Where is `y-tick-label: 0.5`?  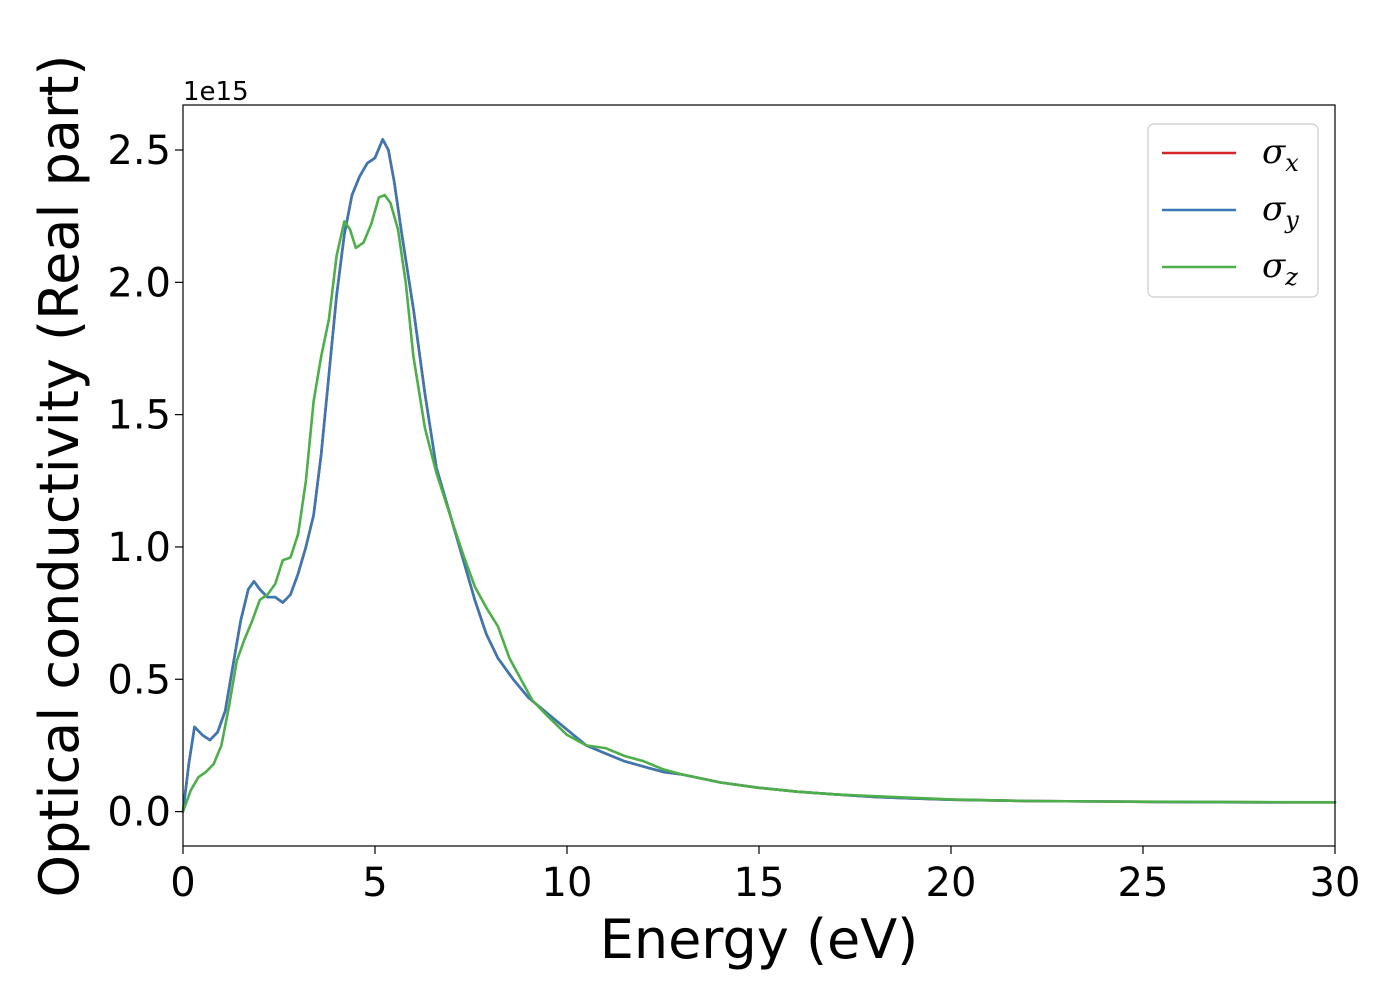 y-tick-label: 0.5 is located at coordinates (139, 680).